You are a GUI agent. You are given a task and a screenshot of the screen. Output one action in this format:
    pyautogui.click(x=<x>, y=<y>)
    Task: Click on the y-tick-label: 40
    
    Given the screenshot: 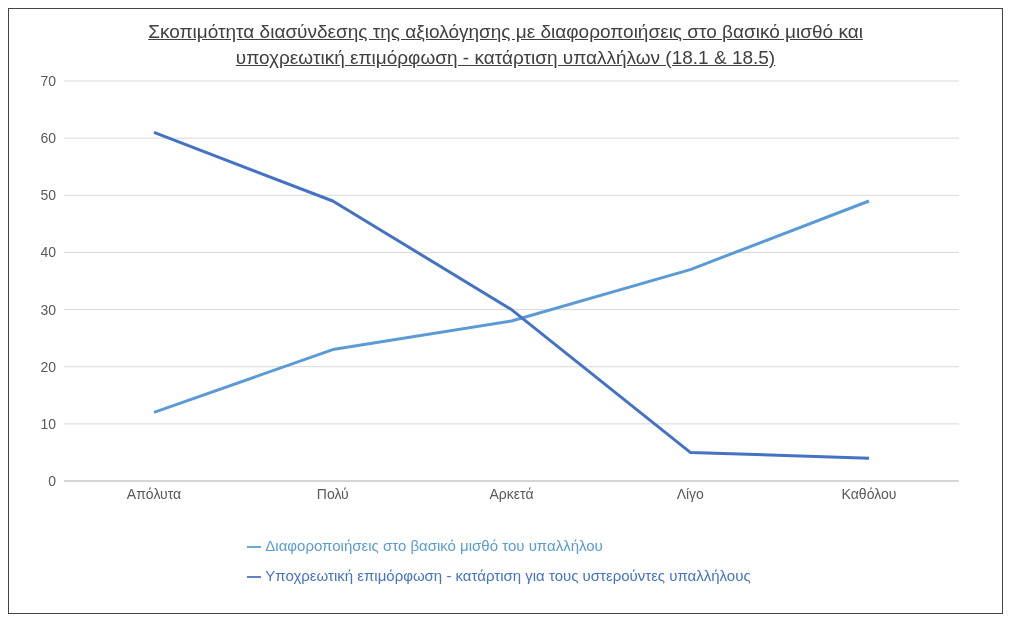 What is the action you would take?
    pyautogui.click(x=48, y=252)
    